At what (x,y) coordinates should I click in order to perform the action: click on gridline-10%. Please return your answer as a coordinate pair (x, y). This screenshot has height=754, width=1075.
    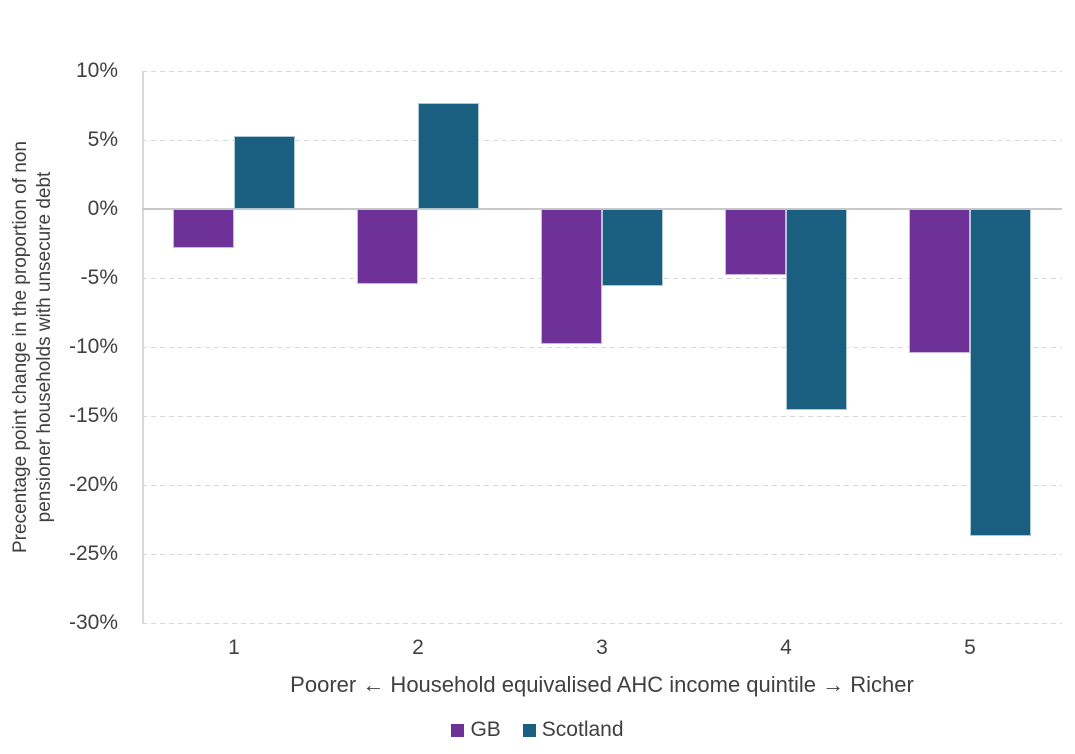
    Looking at the image, I should click on (602, 71).